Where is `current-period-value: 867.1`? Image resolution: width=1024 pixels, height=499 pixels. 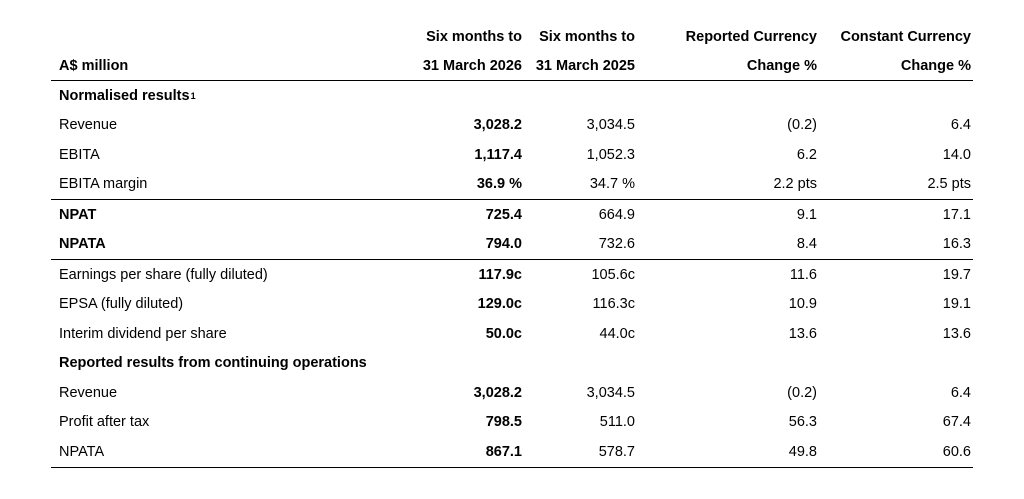
current-period-value: 867.1 is located at coordinates (503, 451).